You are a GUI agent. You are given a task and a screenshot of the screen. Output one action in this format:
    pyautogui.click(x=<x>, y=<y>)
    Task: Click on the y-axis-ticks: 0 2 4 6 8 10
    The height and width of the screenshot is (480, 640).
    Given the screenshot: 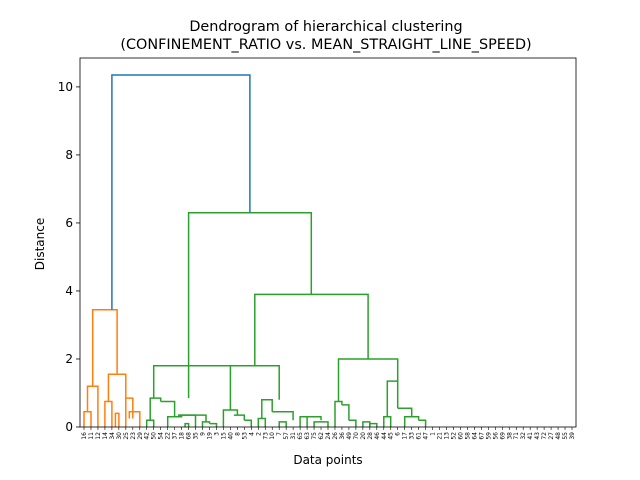 What is the action you would take?
    pyautogui.click(x=69, y=257)
    